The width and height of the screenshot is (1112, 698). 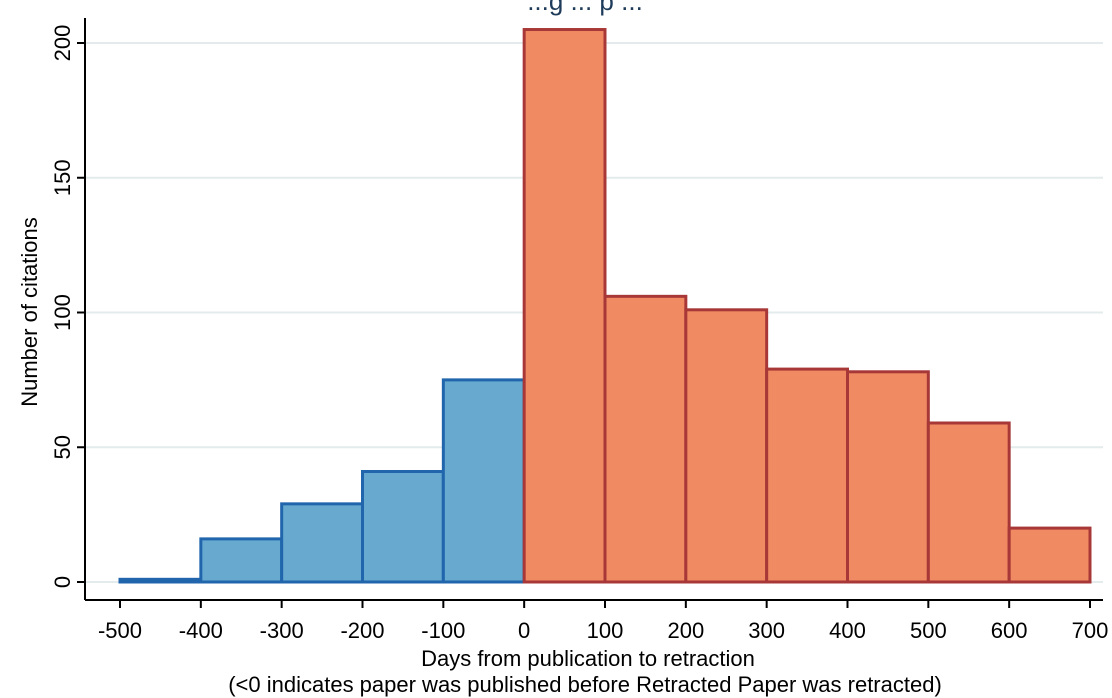 I want to click on bar--100-to-0, so click(x=483, y=481).